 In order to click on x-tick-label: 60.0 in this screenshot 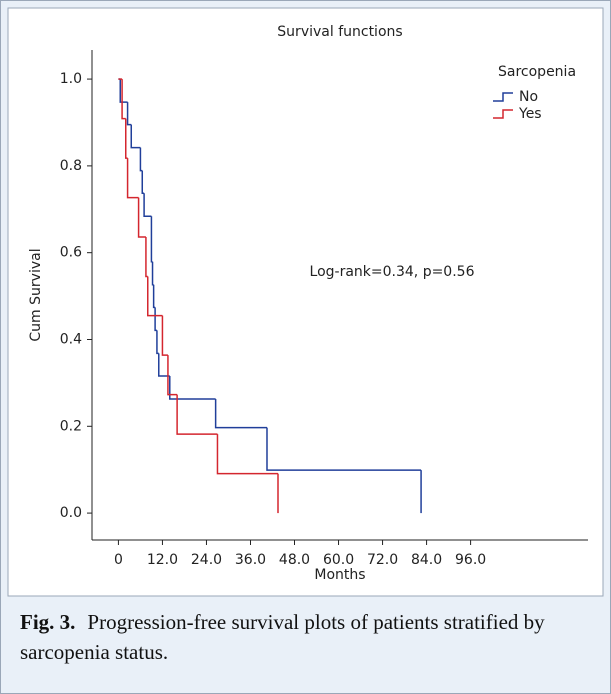, I will do `click(338, 560)`.